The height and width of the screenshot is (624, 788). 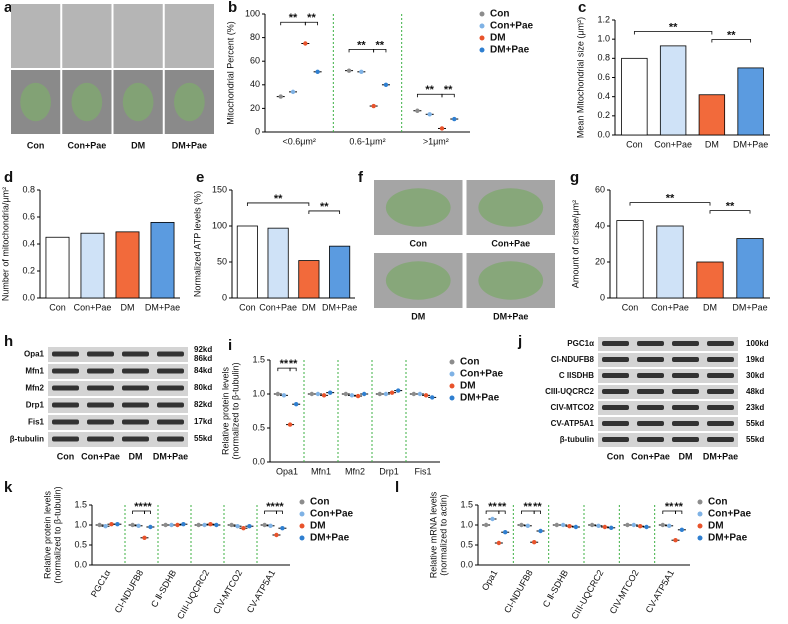 I want to click on x-tick-label: Opa1, so click(x=490, y=580).